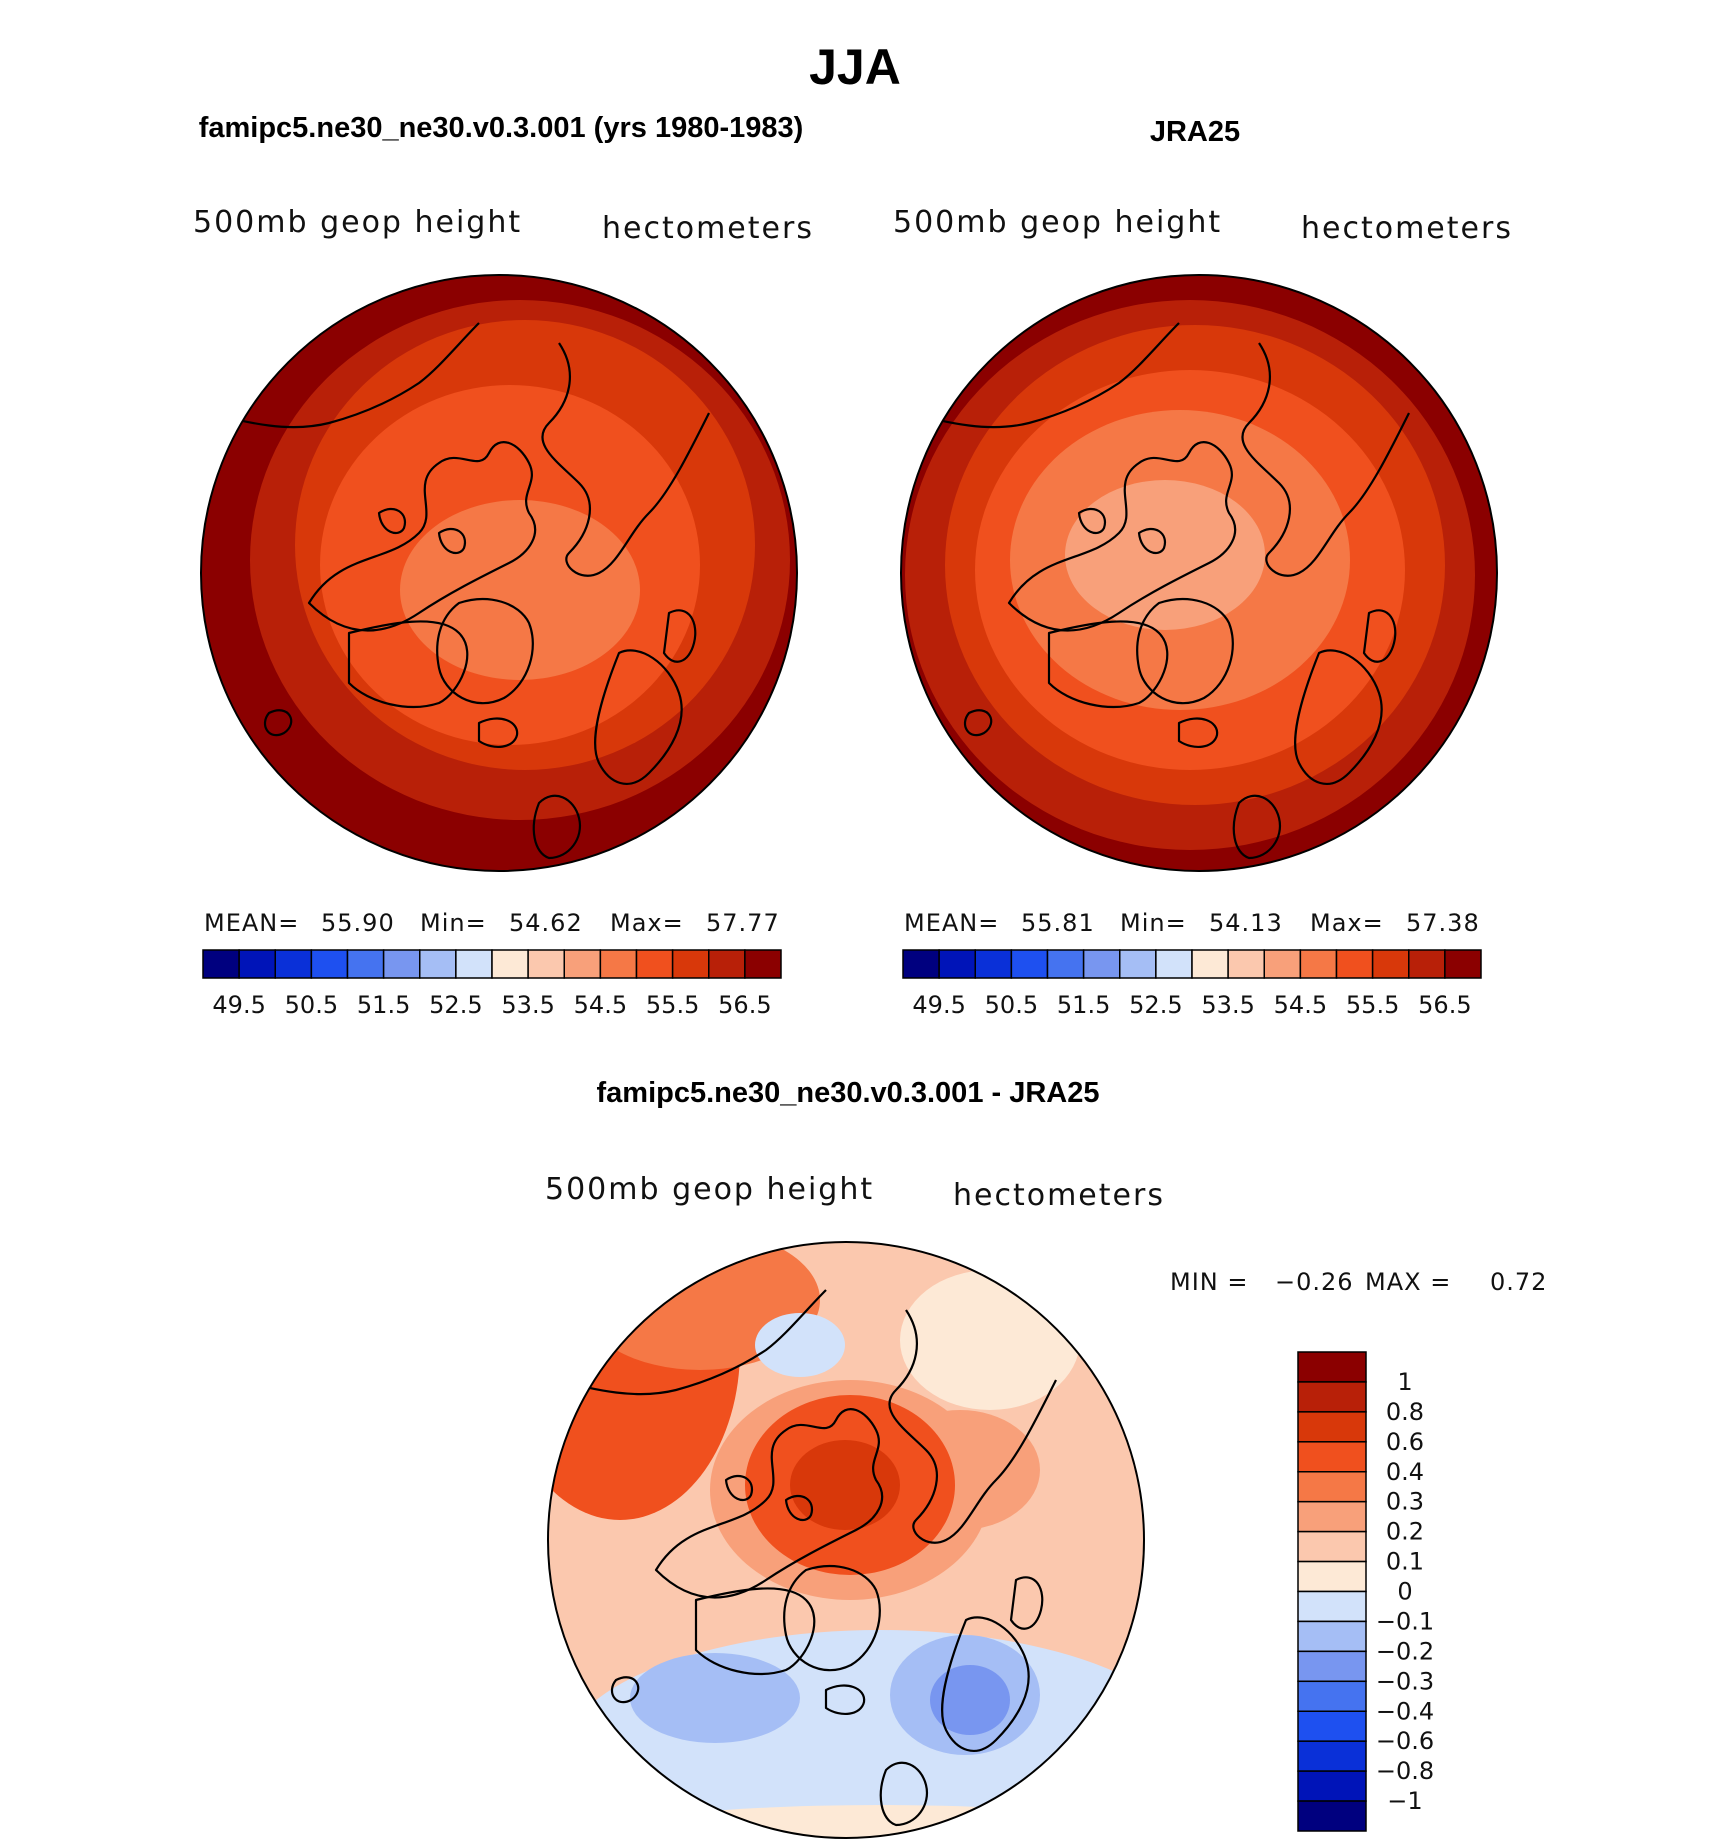  What do you see at coordinates (1404, 1382) in the screenshot?
I see `colorbar-tick-label: 1` at bounding box center [1404, 1382].